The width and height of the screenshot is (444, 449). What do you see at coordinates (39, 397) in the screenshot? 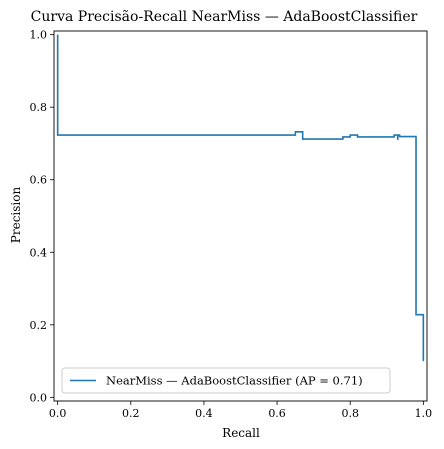
I see `y-tick-label: 0.0` at bounding box center [39, 397].